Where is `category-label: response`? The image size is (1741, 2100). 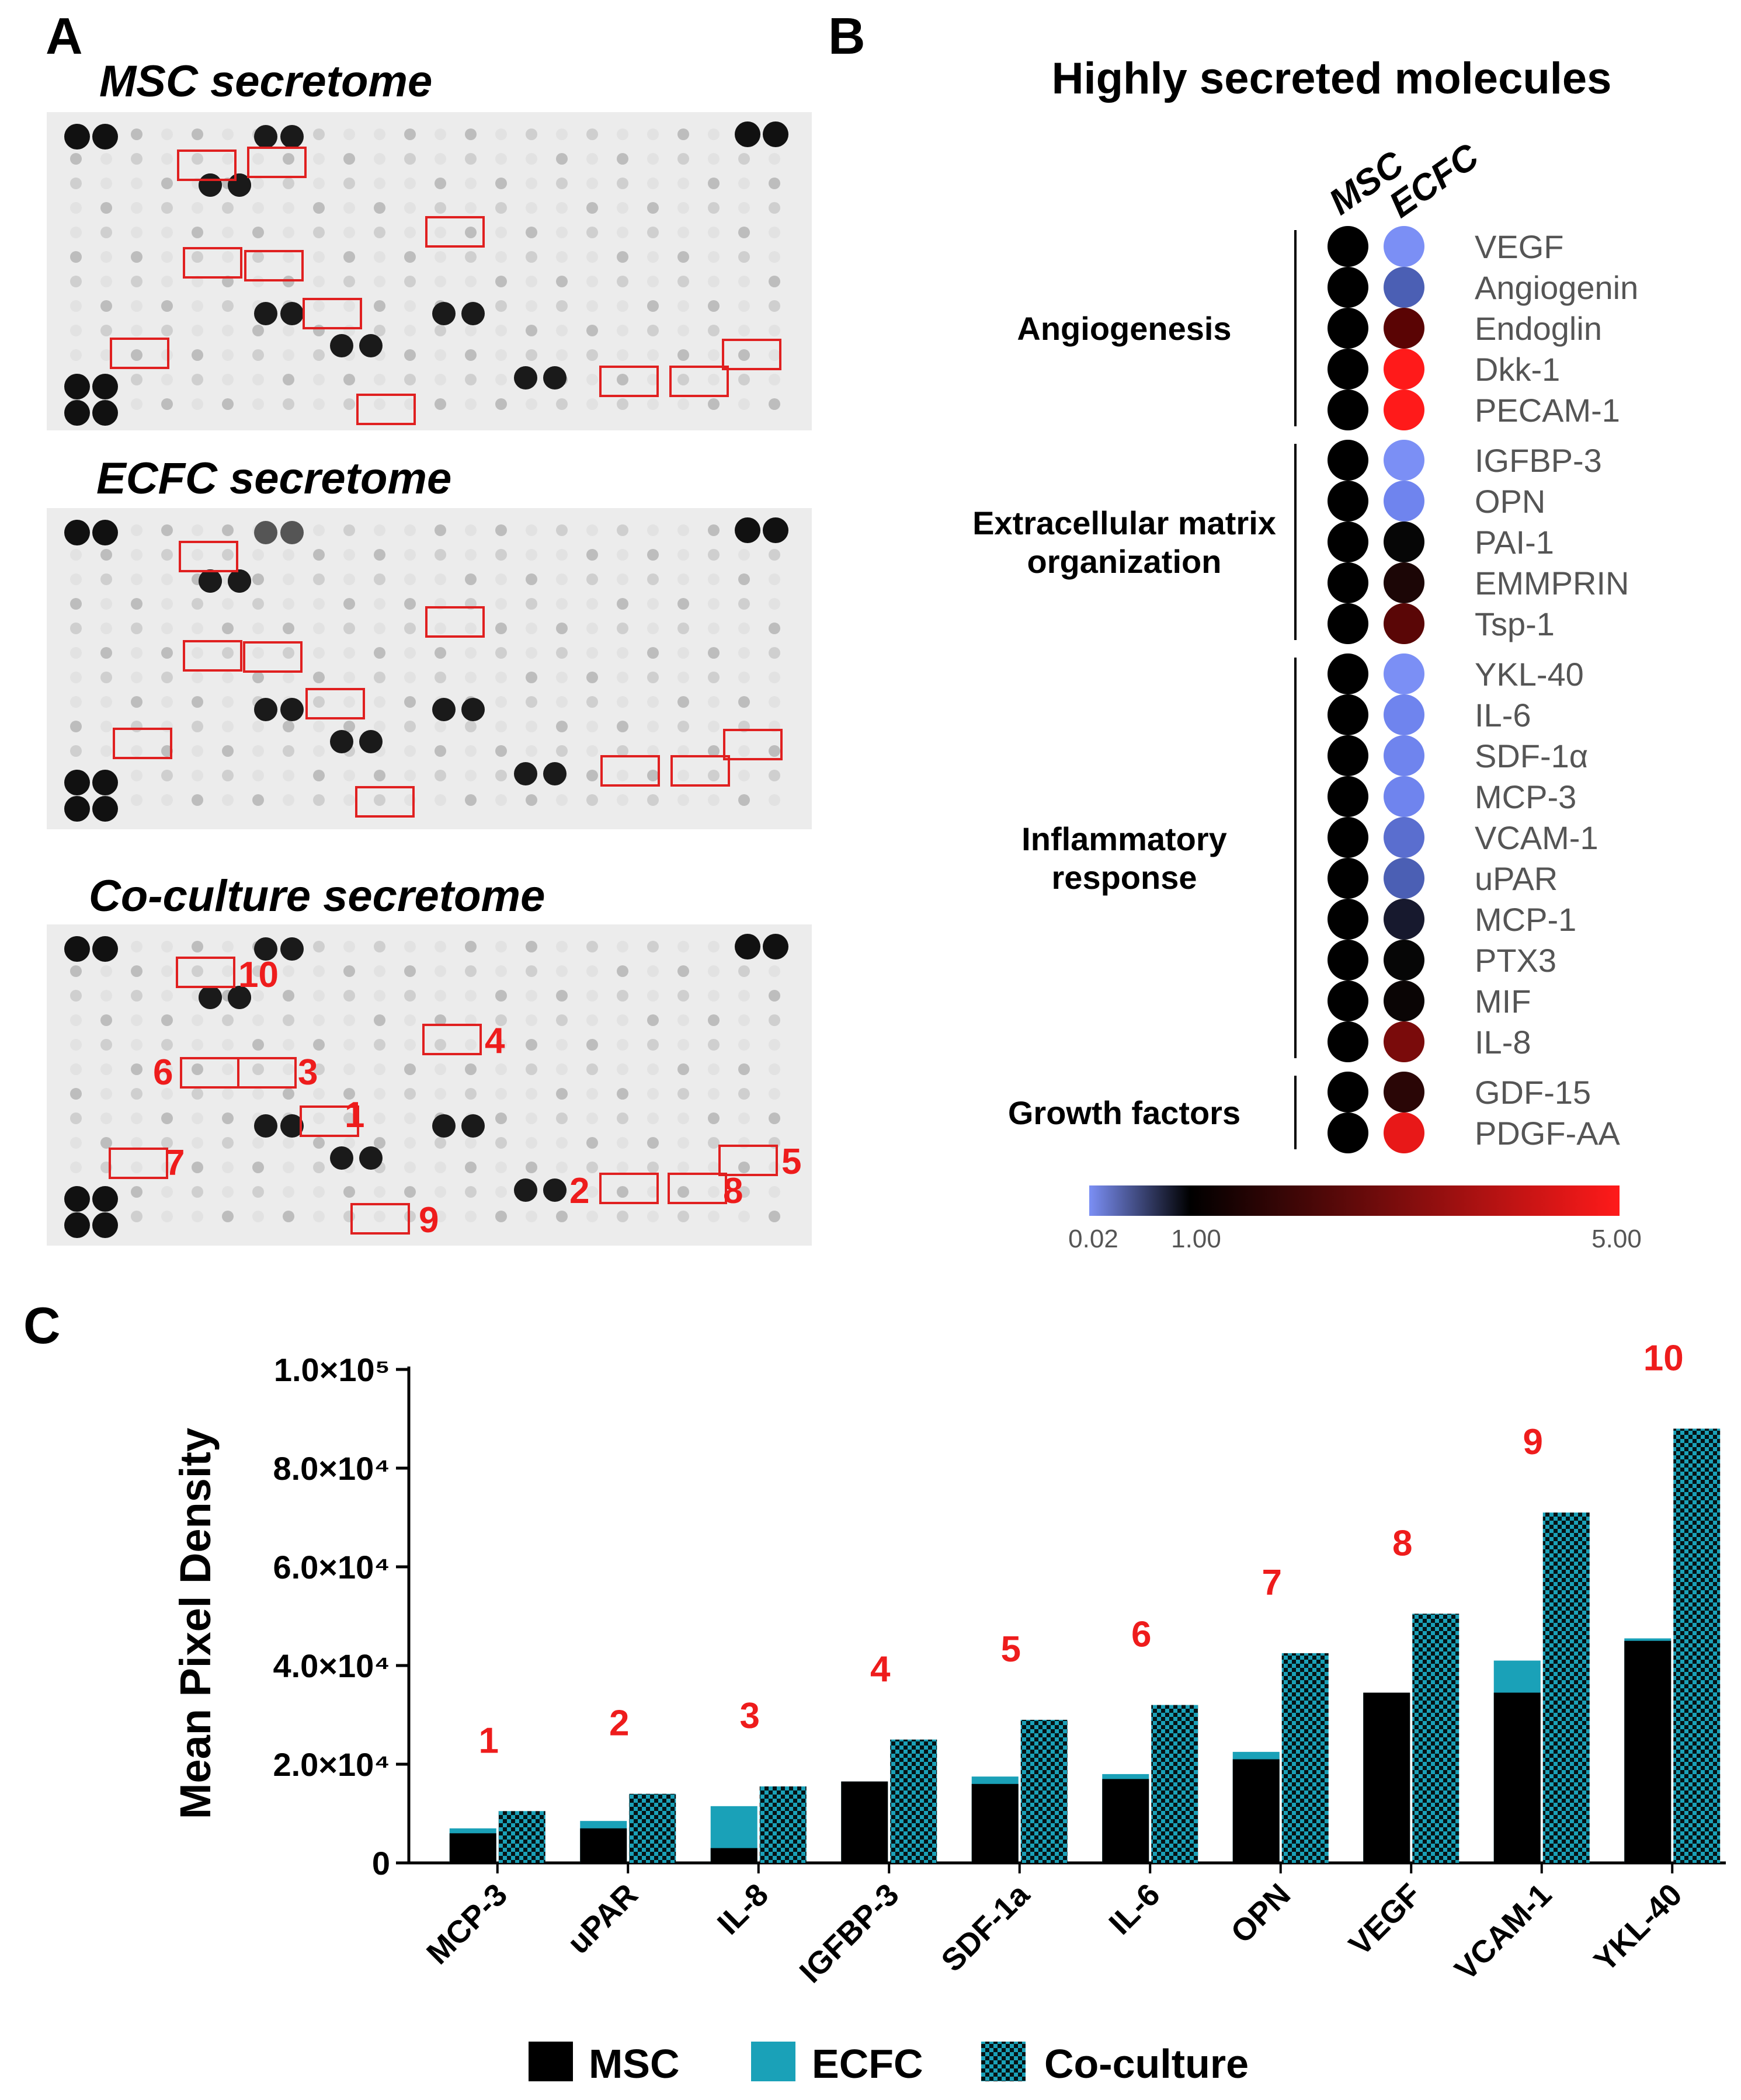 category-label: response is located at coordinates (1124, 877).